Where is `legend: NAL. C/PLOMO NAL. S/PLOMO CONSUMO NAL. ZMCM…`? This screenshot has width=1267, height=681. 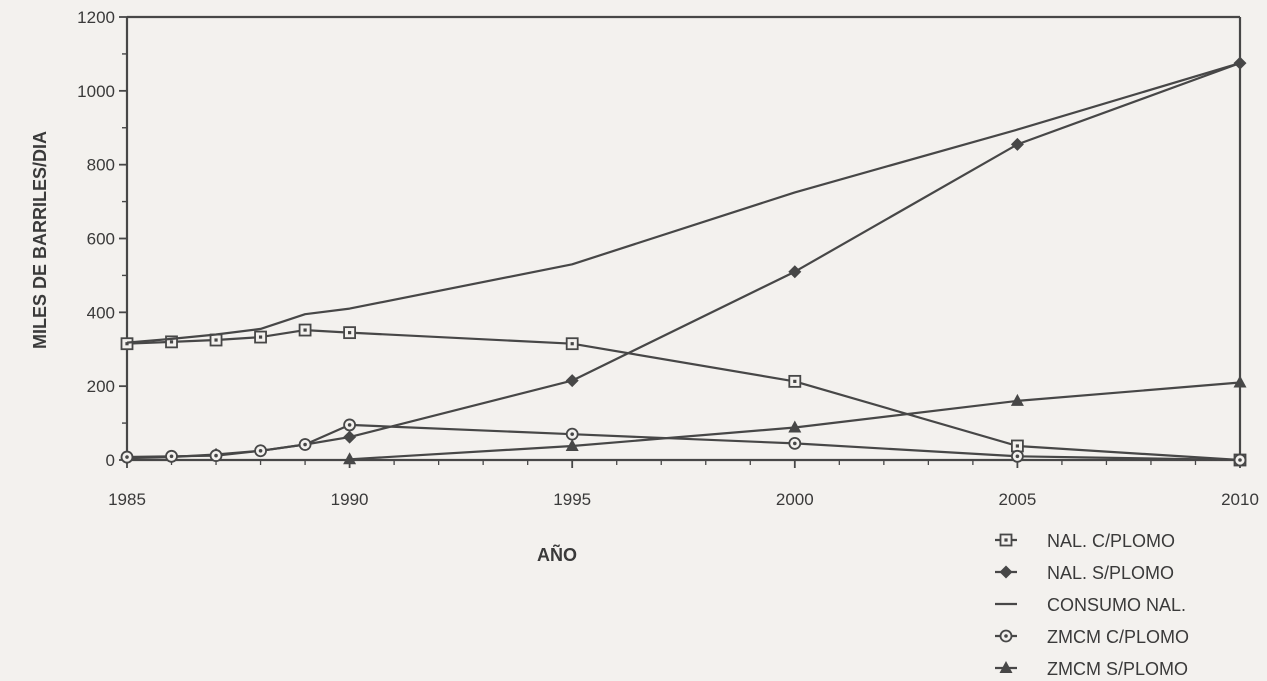 legend: NAL. C/PLOMO NAL. S/PLOMO CONSUMO NAL. ZMCM… is located at coordinates (1092, 605).